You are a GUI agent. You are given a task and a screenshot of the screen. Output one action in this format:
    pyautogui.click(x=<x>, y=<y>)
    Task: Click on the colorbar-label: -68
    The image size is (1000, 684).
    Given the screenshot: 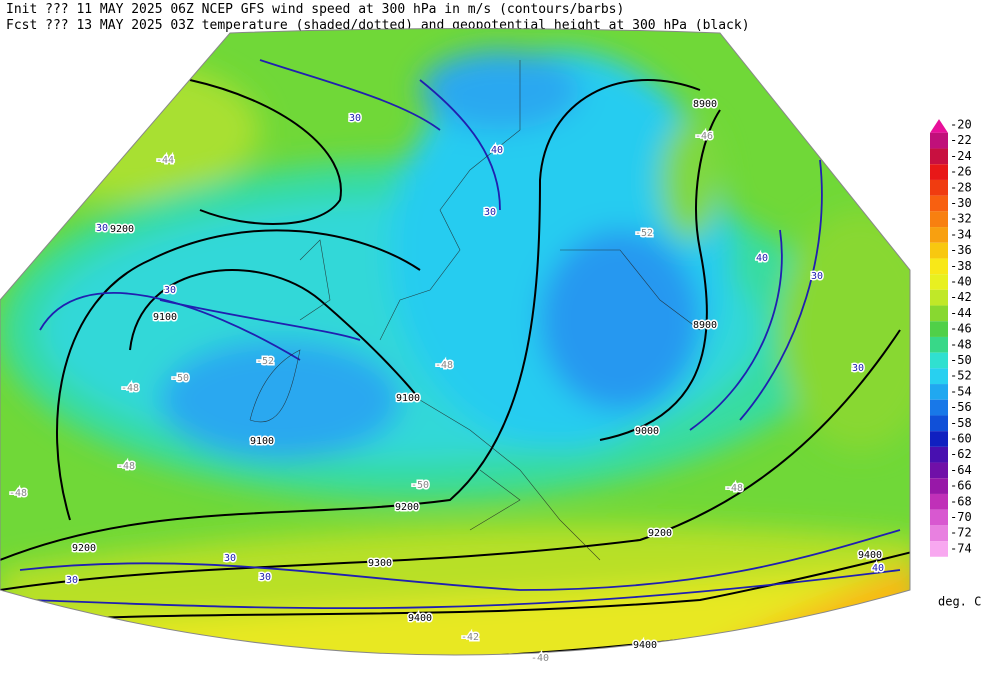 What is the action you would take?
    pyautogui.click(x=961, y=501)
    